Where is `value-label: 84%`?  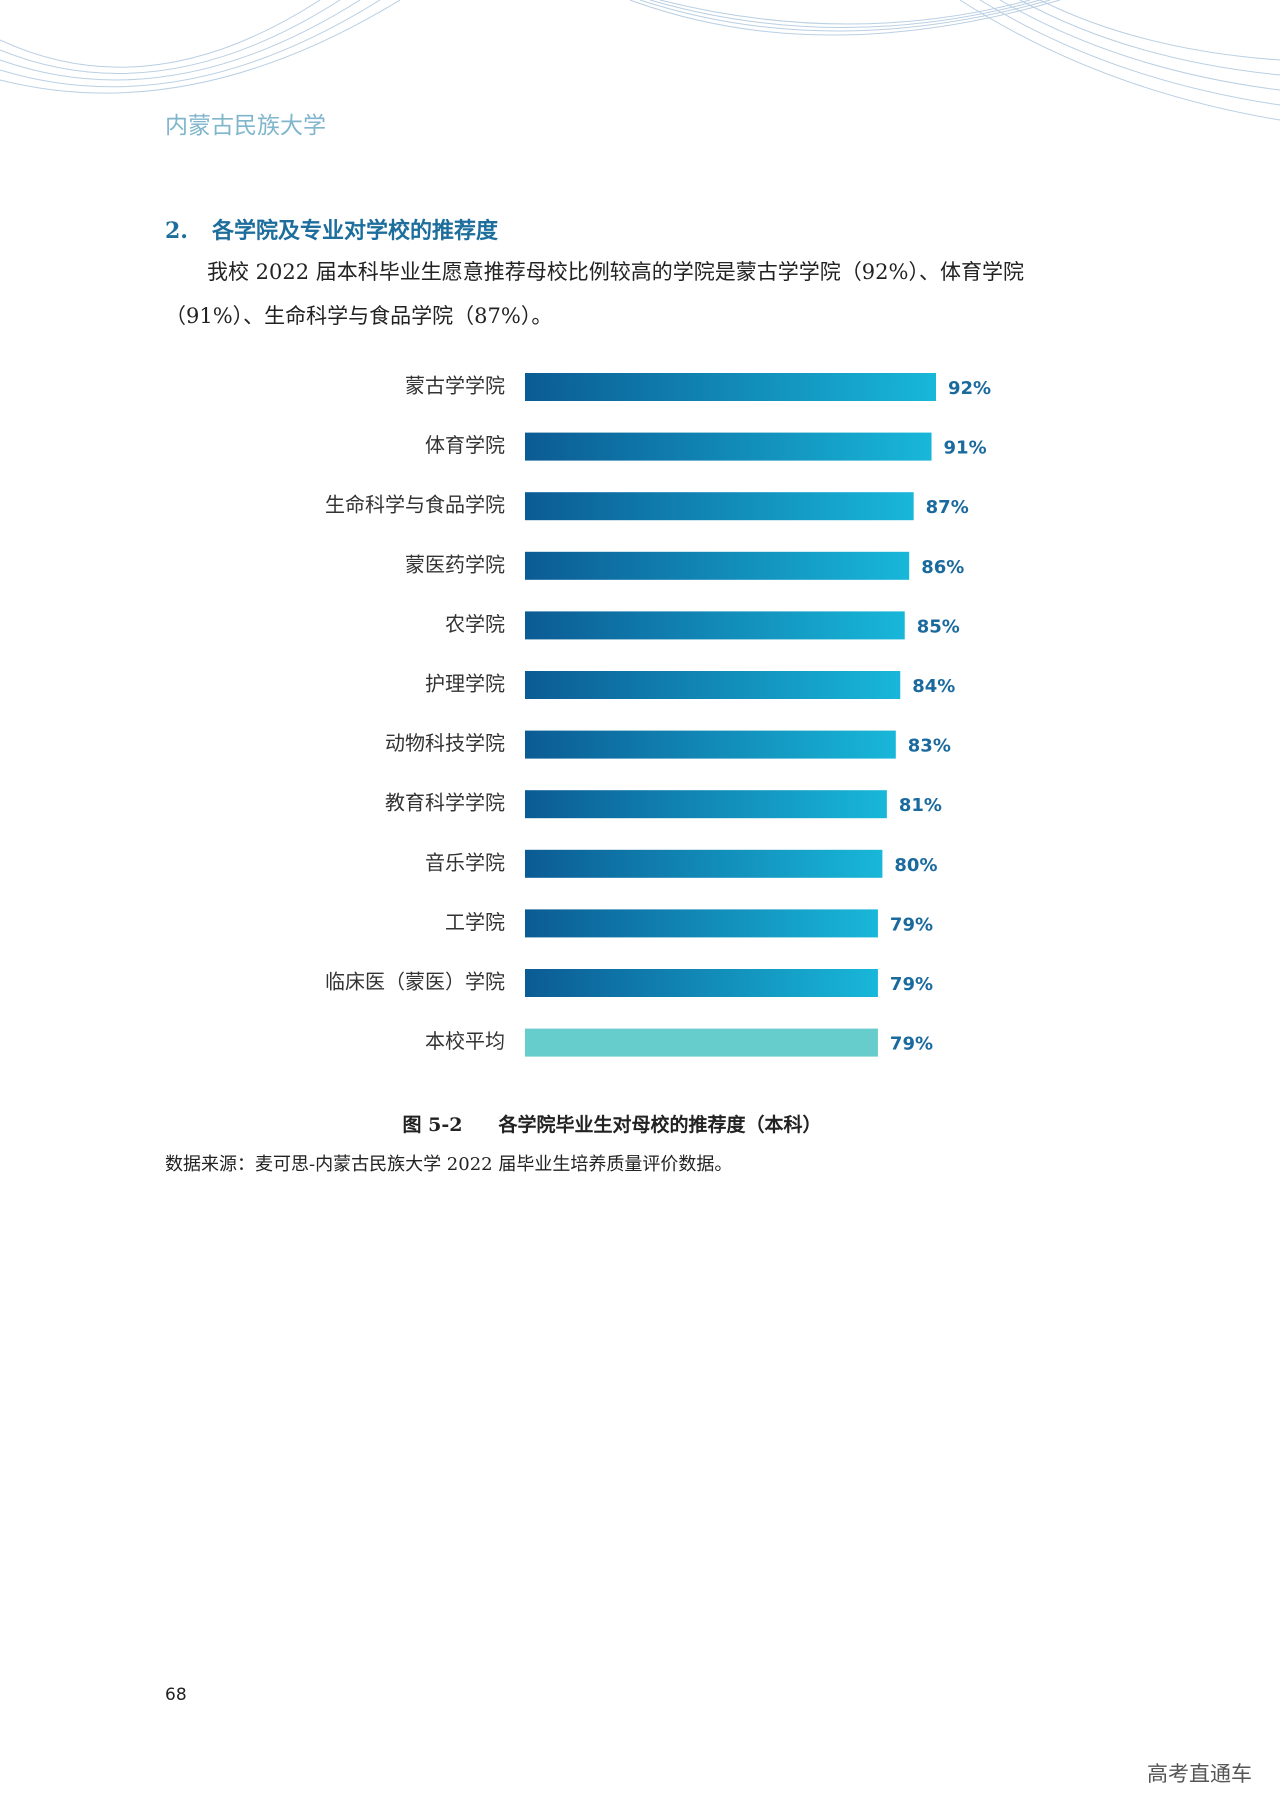 value-label: 84% is located at coordinates (933, 686).